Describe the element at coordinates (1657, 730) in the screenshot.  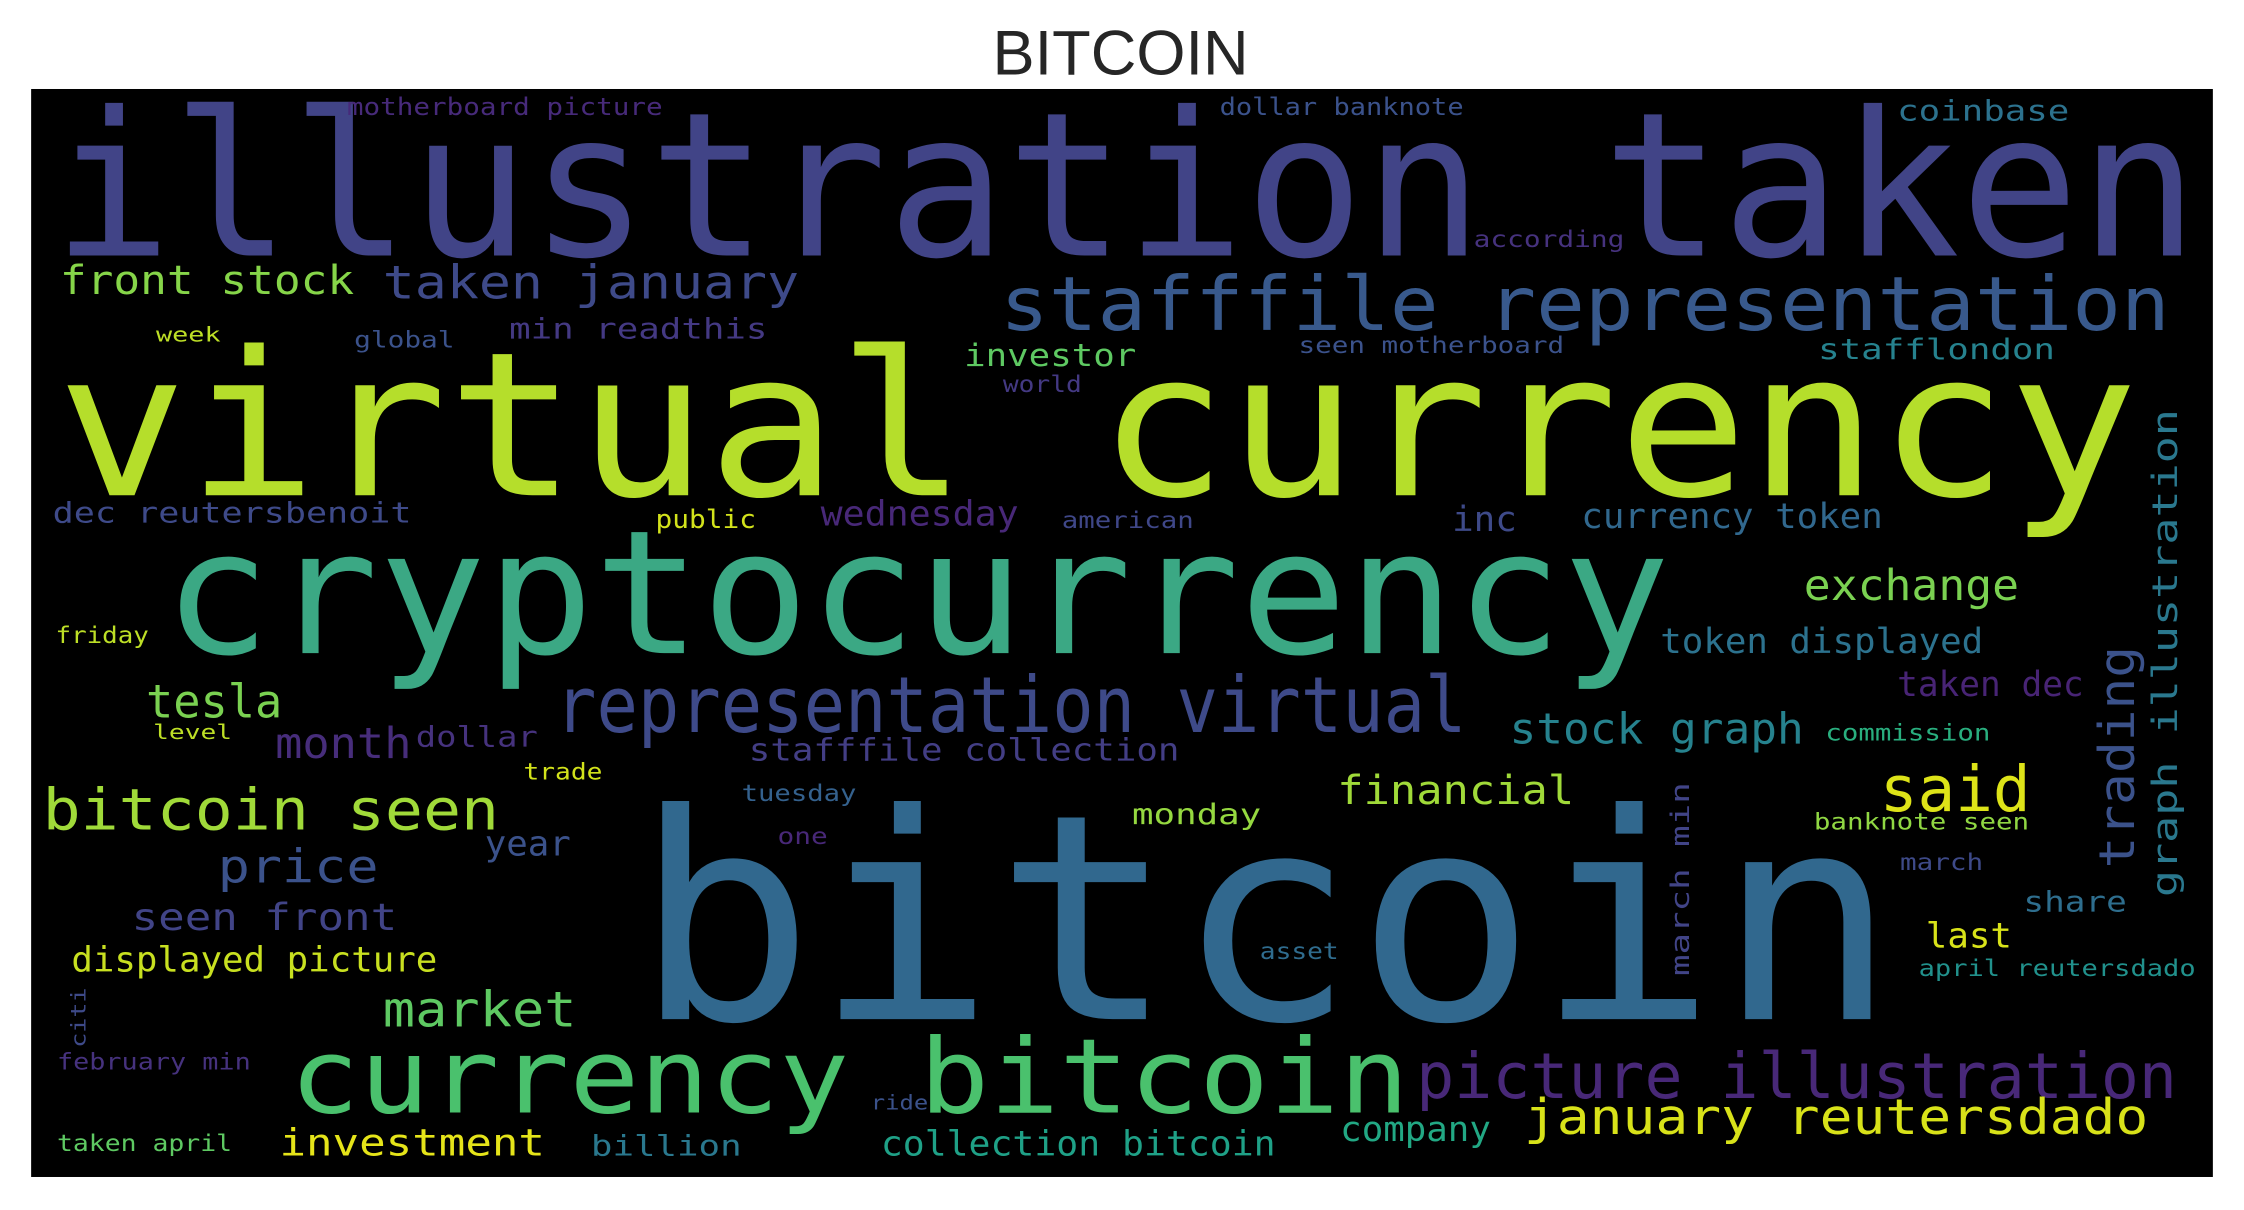
I see `word: stock graph` at that location.